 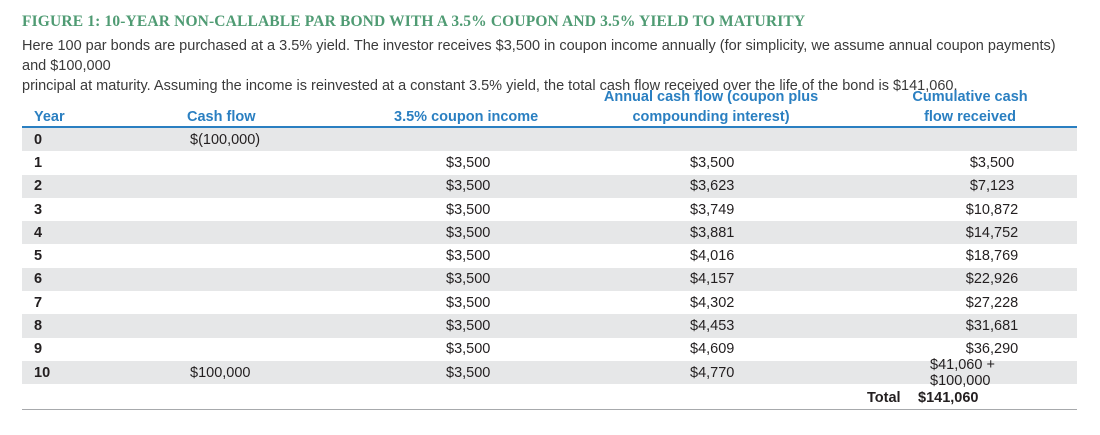 I want to click on cell-annual: $3,623, so click(x=712, y=186).